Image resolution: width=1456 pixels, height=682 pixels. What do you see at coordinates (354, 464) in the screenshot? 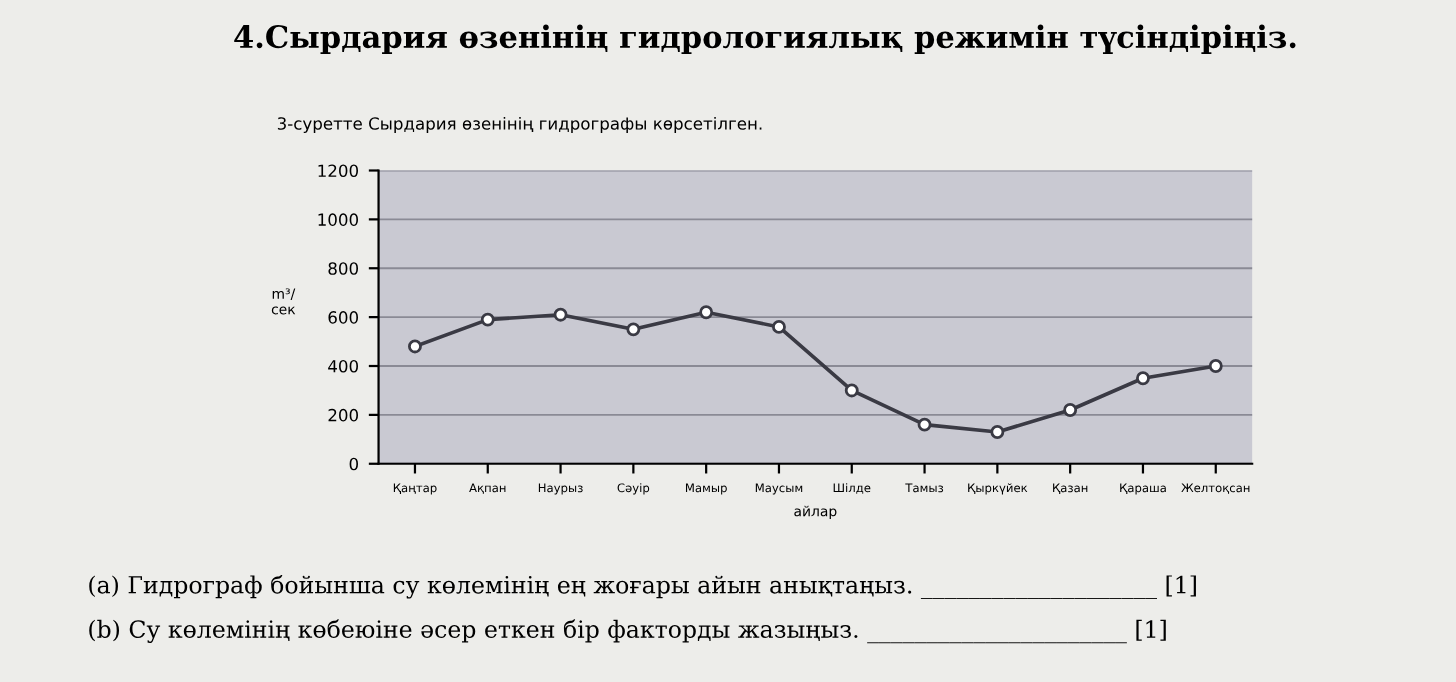
I see `y-tick-label: 0` at bounding box center [354, 464].